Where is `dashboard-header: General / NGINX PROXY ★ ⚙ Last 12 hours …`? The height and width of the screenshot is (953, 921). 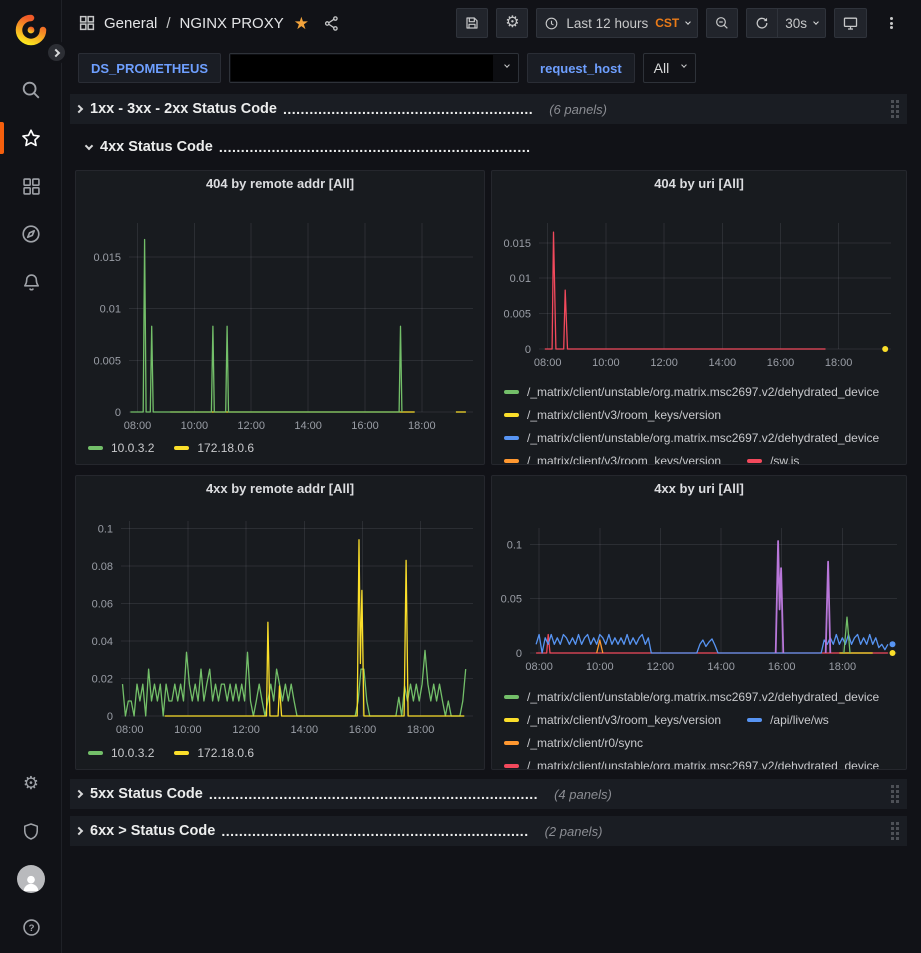 dashboard-header: General / NGINX PROXY ★ ⚙ Last 12 hours … is located at coordinates (491, 23).